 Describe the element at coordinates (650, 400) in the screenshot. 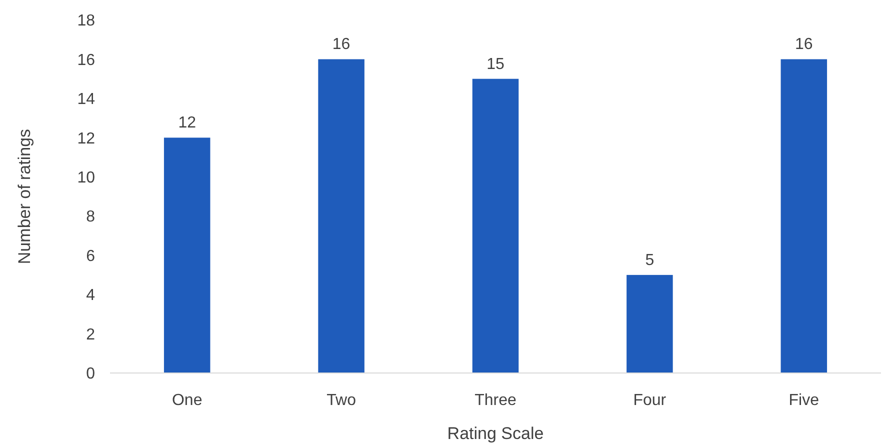

I see `x-tick-label: Four` at that location.